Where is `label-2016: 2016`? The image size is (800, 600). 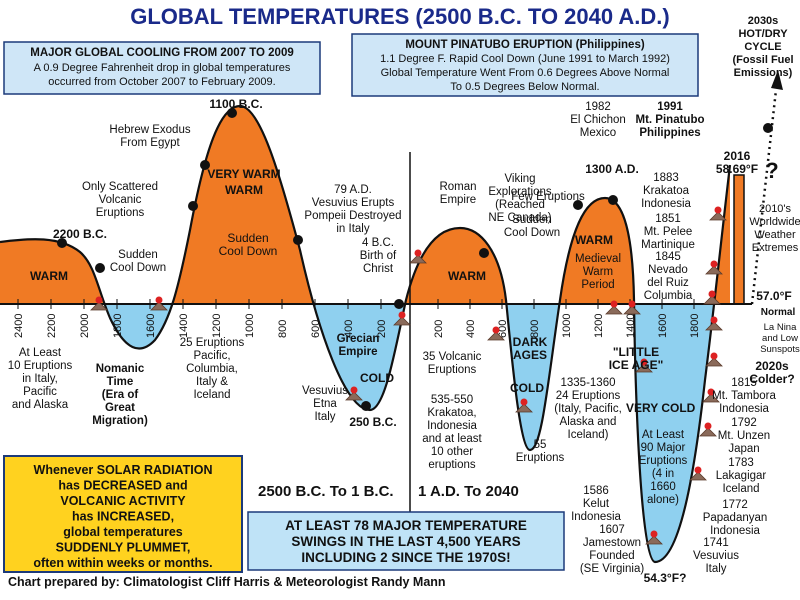 label-2016: 2016 is located at coordinates (737, 156).